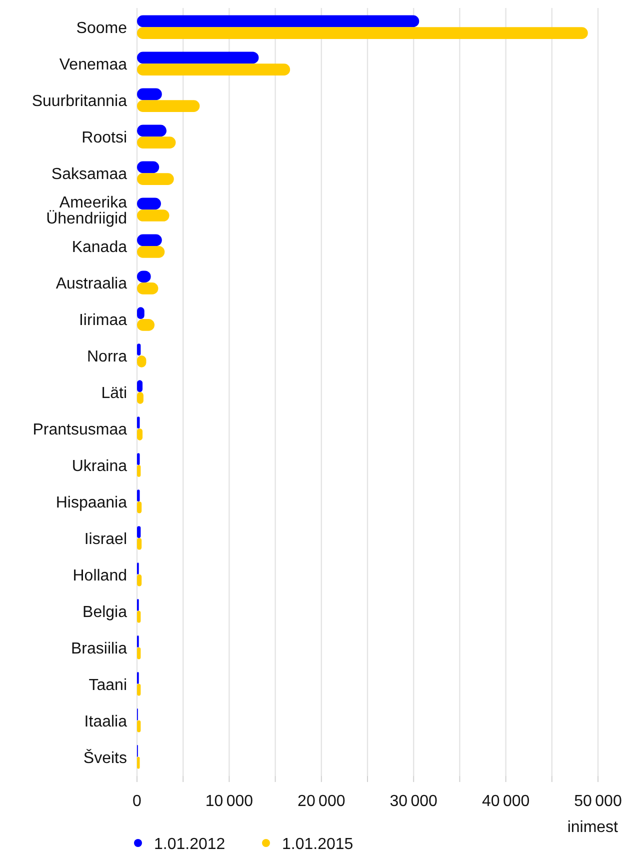 The image size is (622, 852). I want to click on y-tick-label: Ukraina, so click(100, 466).